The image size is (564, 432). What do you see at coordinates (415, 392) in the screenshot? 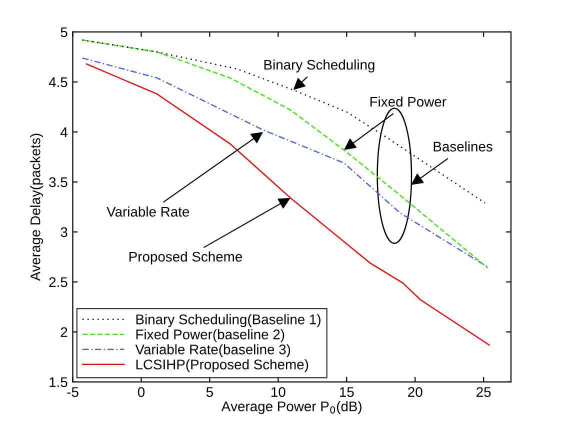
I see `x-tick-label: 20` at bounding box center [415, 392].